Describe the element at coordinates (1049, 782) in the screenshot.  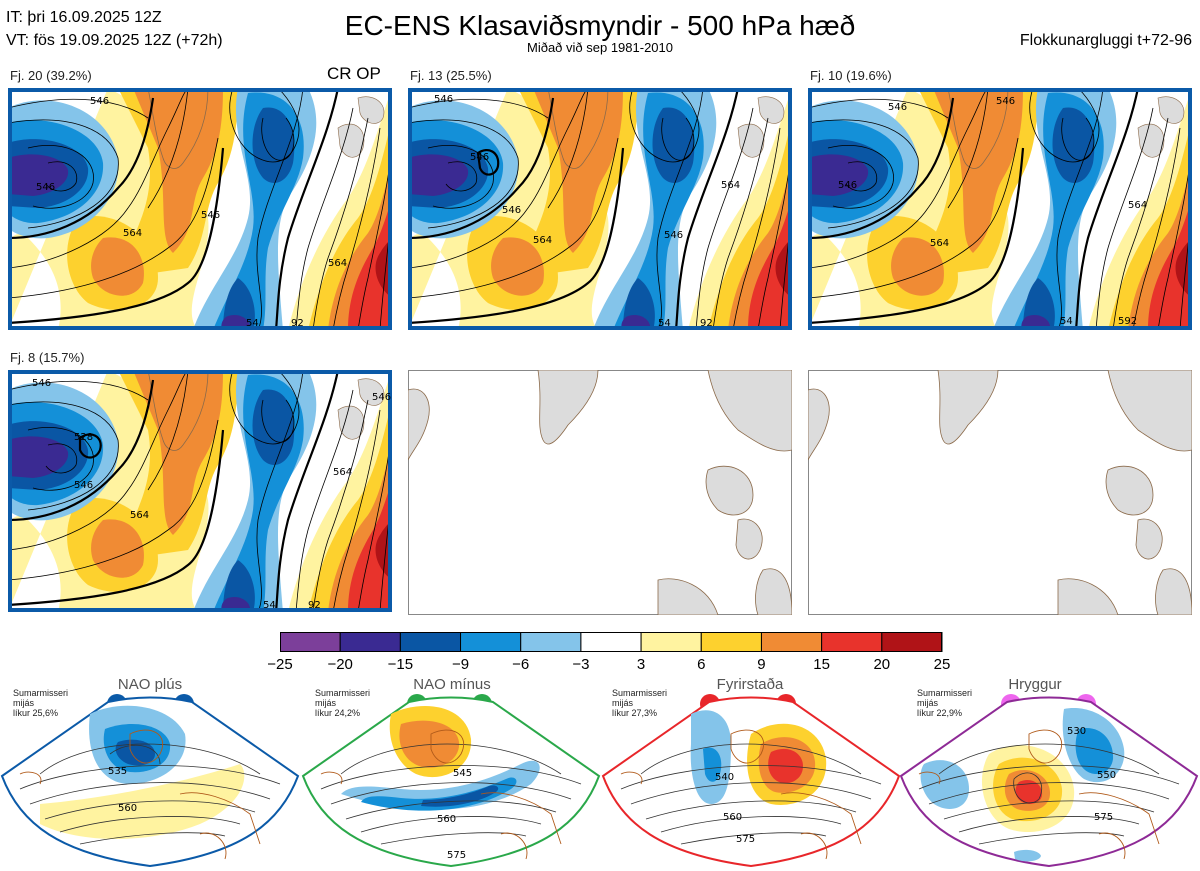
I see `regime-4-map: 530 550 575` at that location.